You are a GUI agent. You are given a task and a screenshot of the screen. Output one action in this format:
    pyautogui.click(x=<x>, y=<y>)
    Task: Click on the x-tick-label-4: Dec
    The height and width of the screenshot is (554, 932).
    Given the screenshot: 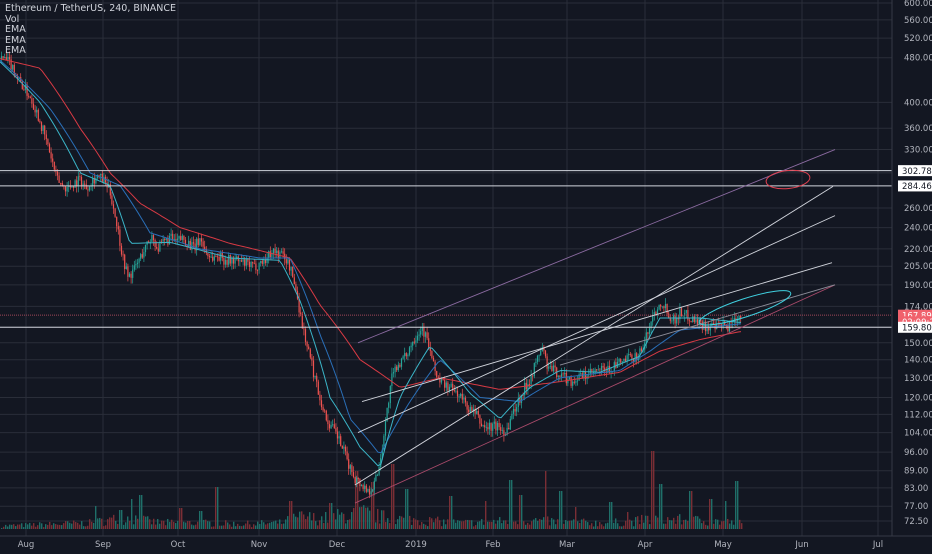 What is the action you would take?
    pyautogui.click(x=337, y=545)
    